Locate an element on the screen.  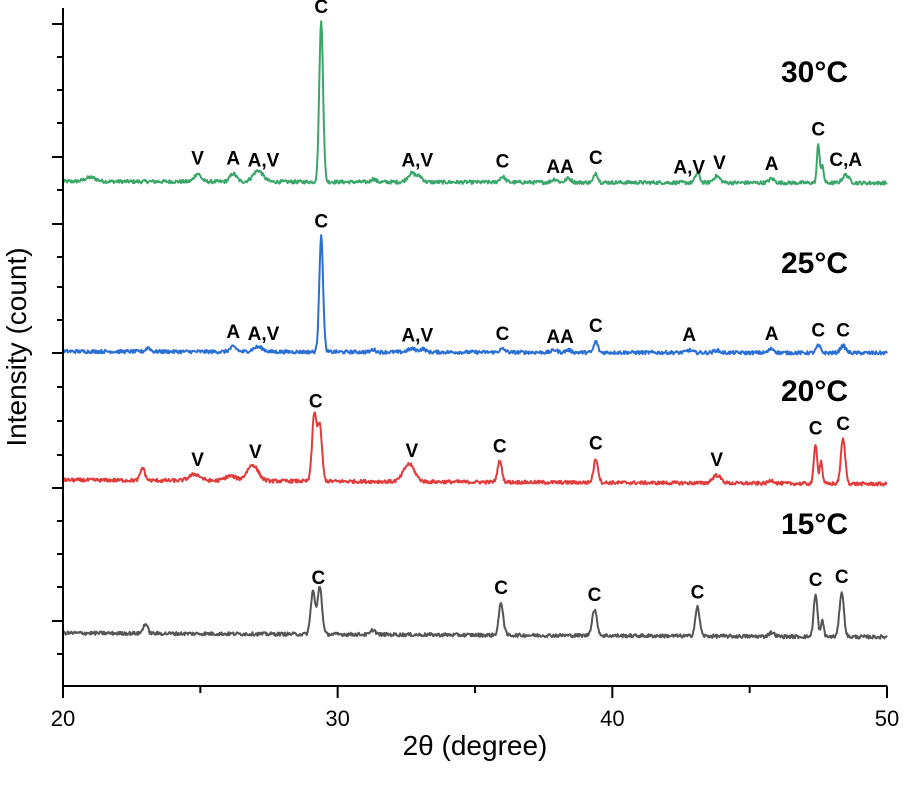
series-line-25°C is located at coordinates (475, 295).